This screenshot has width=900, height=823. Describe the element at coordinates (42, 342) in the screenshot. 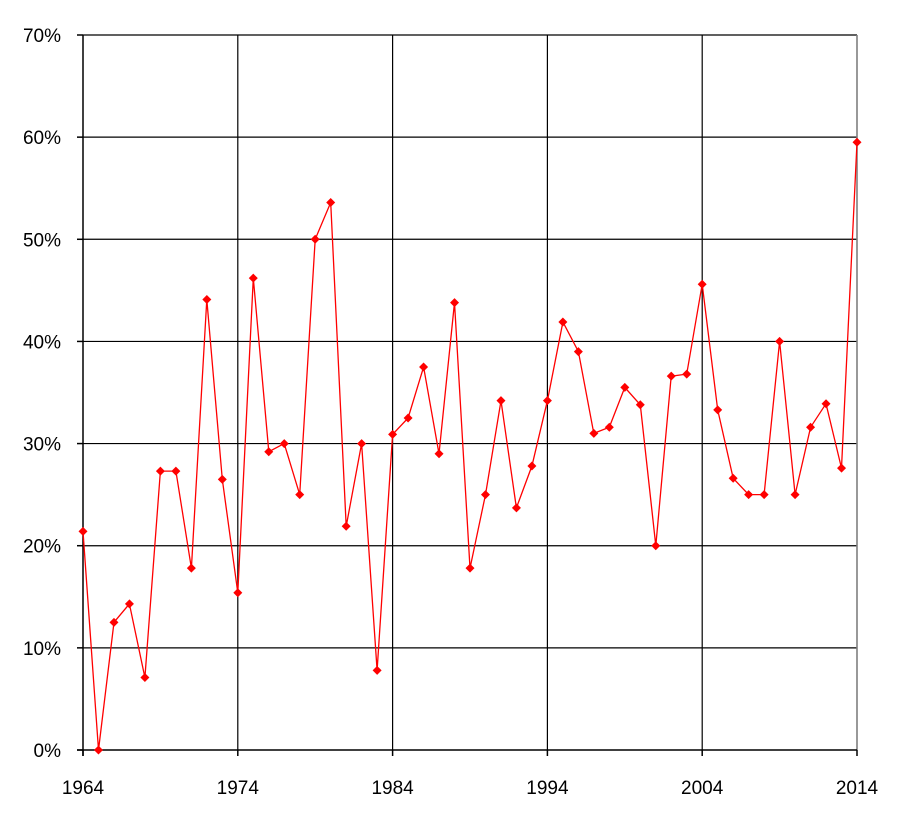

I see `y-tick-label: 40%` at that location.